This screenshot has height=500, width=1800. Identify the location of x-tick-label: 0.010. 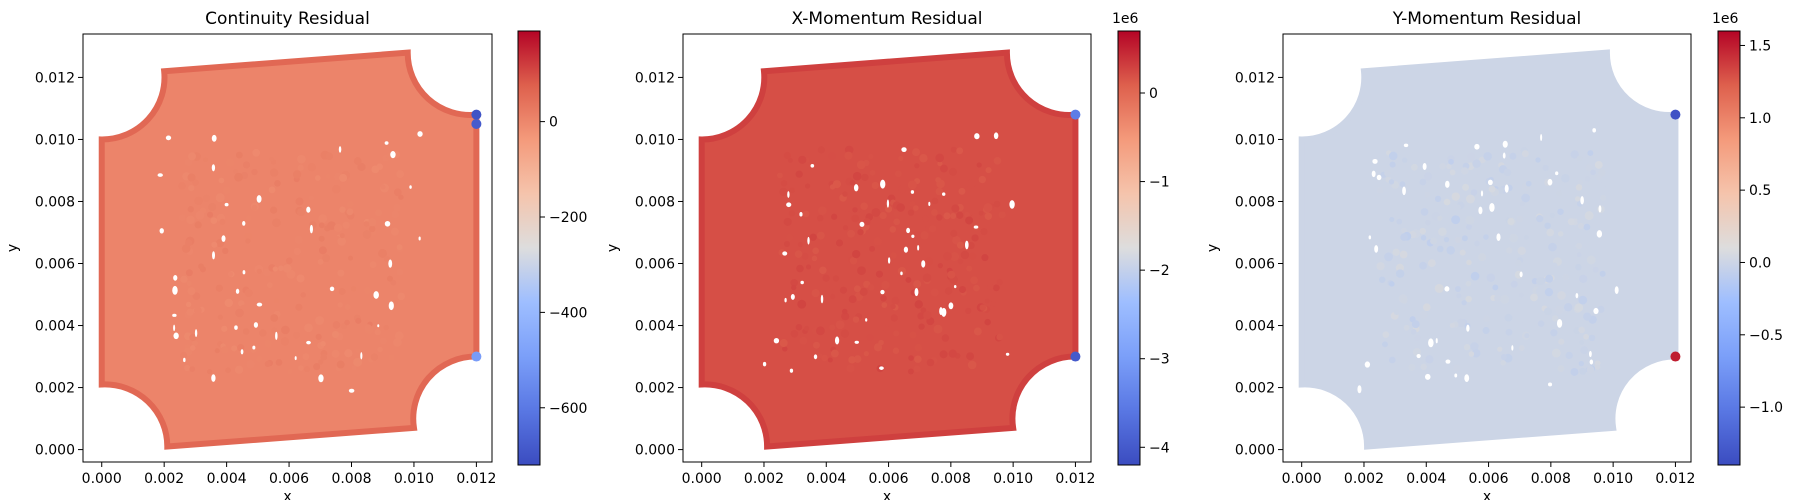
(414, 479).